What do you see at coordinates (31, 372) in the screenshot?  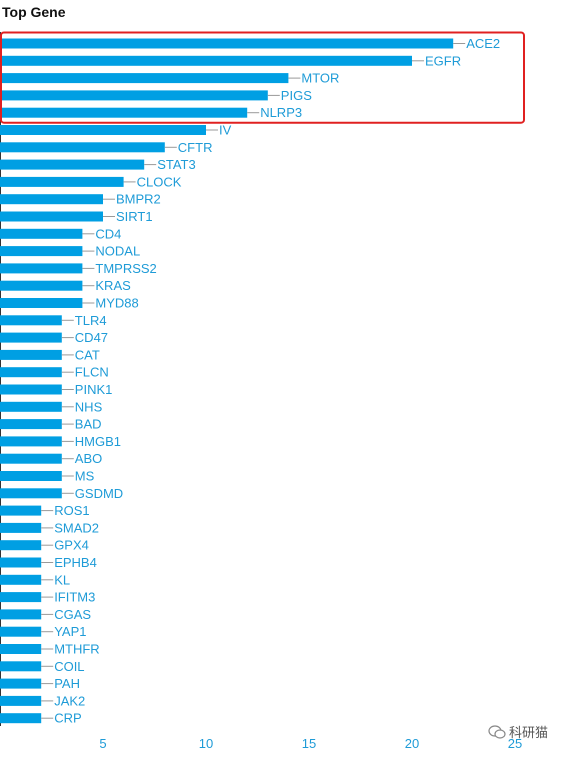 I see `bar-flcn` at bounding box center [31, 372].